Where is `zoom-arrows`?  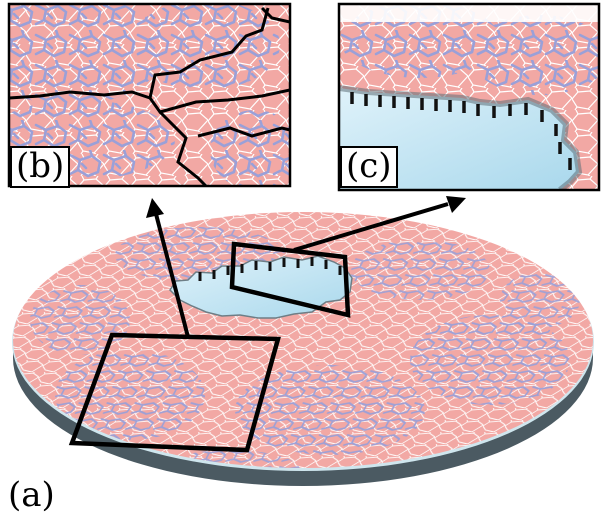 zoom-arrows is located at coordinates (306, 267).